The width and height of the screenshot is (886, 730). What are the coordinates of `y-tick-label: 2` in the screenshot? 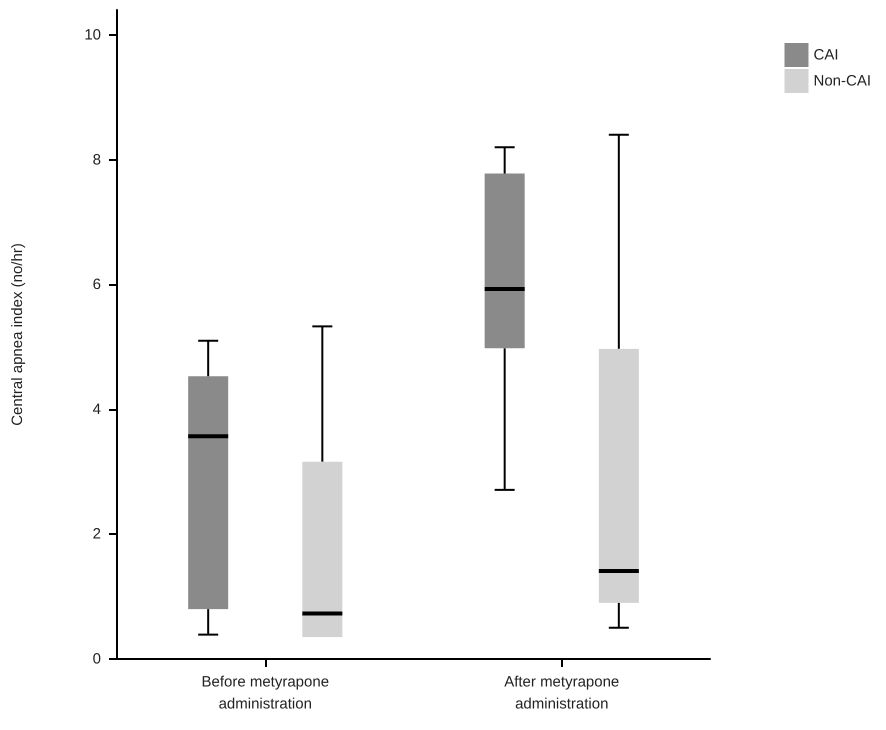 It's located at (96, 534).